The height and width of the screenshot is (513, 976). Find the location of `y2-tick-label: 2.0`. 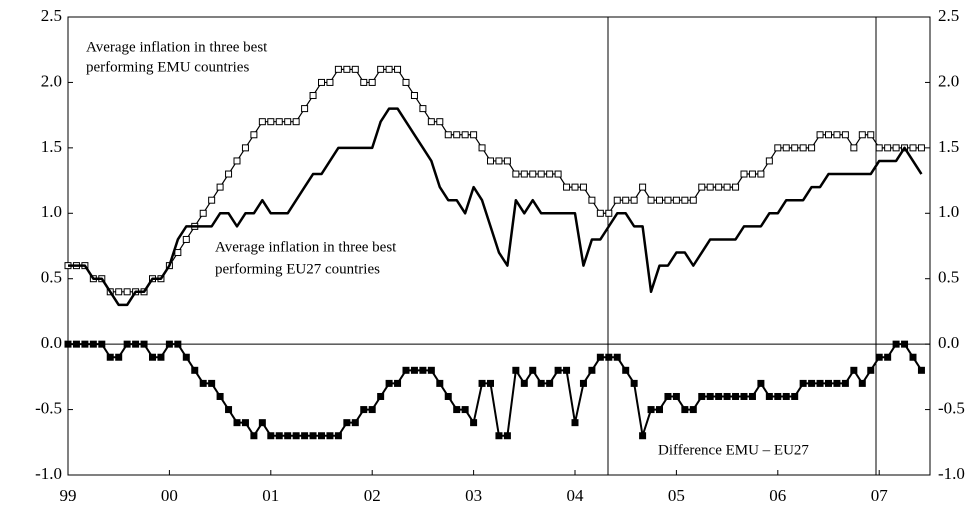

y2-tick-label: 2.0 is located at coordinates (948, 80).